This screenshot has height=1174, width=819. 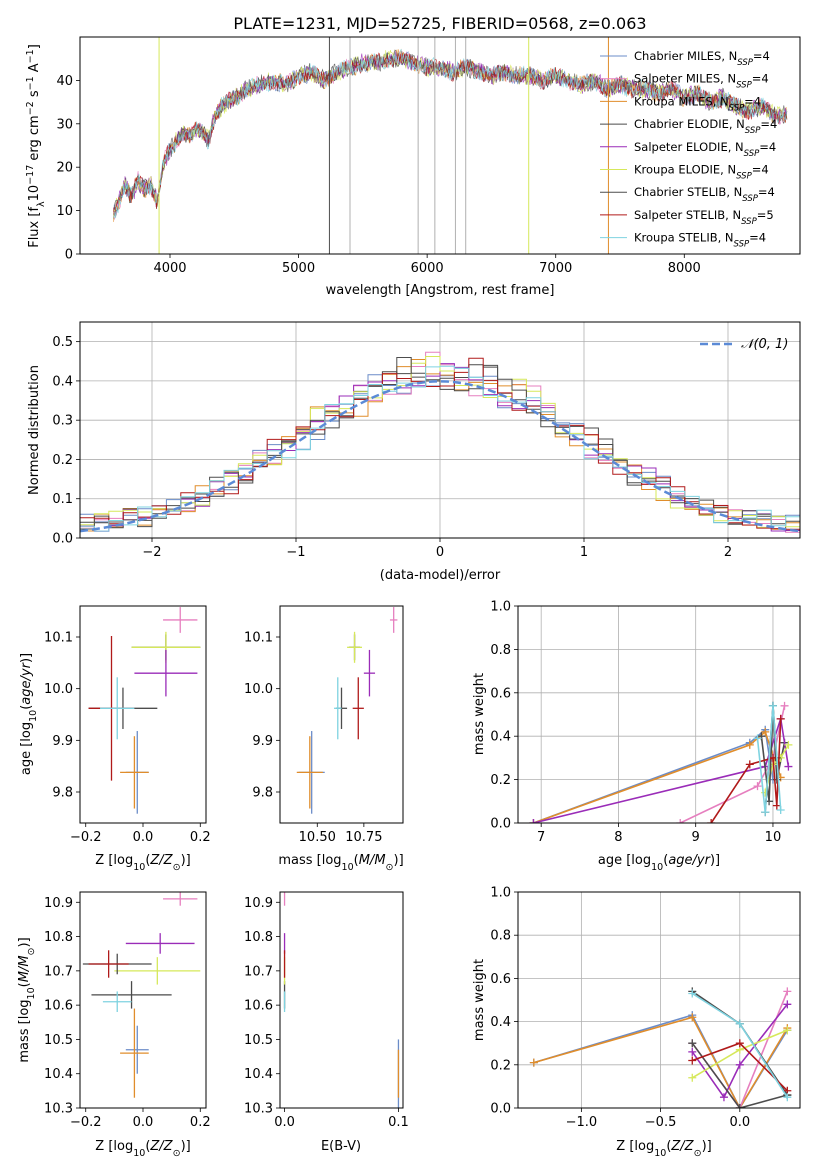 I want to click on y-axis-label: age [log10(age/yr)], so click(x=29, y=714).